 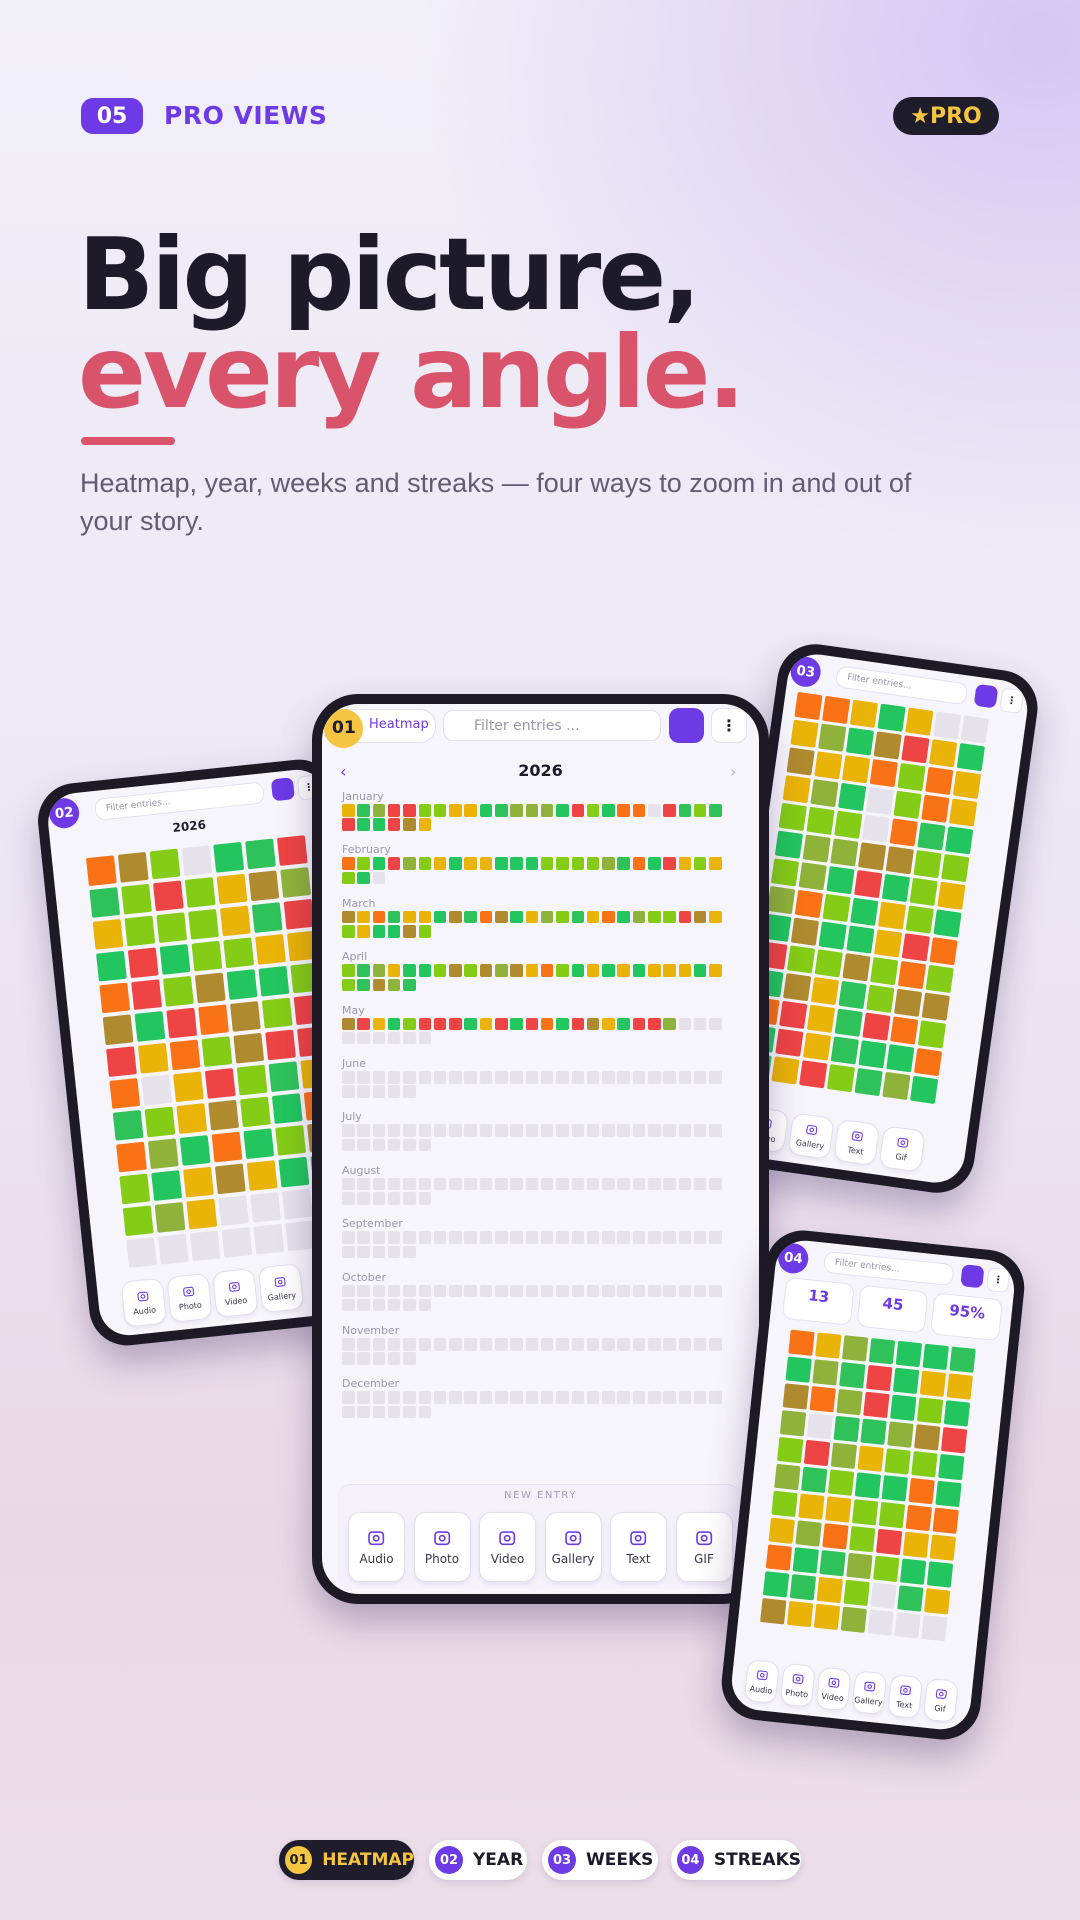 I want to click on prev-year: ‹, so click(x=343, y=771).